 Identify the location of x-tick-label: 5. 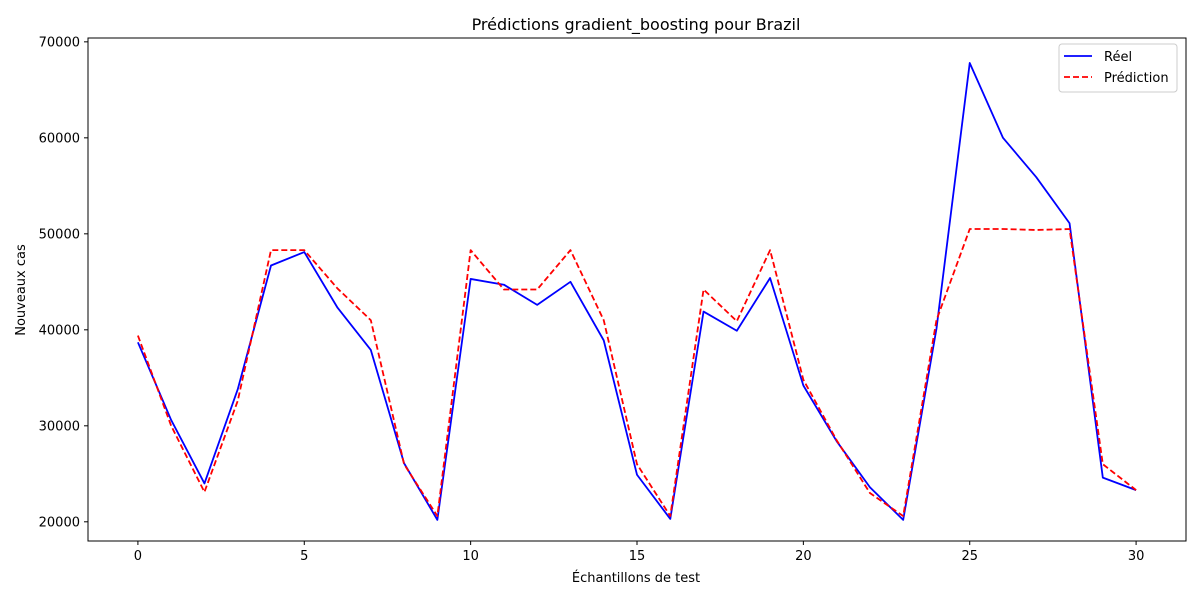
(304, 556).